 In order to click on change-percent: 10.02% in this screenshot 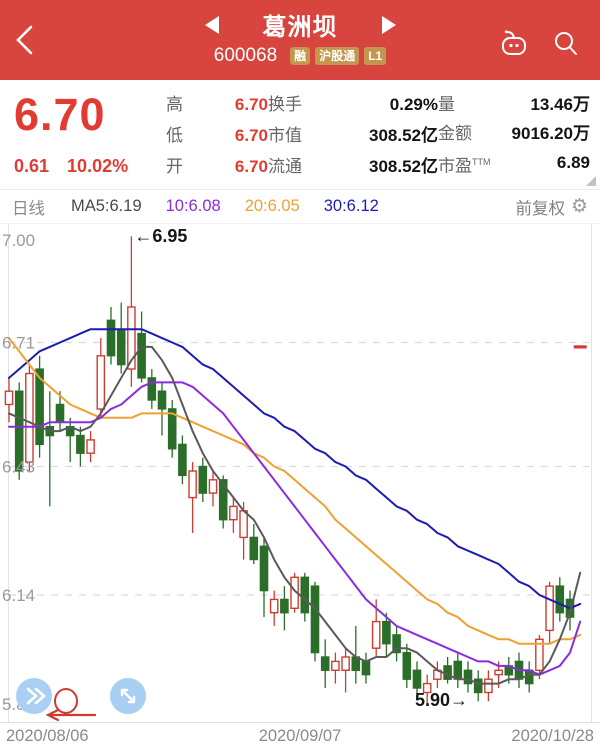, I will do `click(98, 166)`.